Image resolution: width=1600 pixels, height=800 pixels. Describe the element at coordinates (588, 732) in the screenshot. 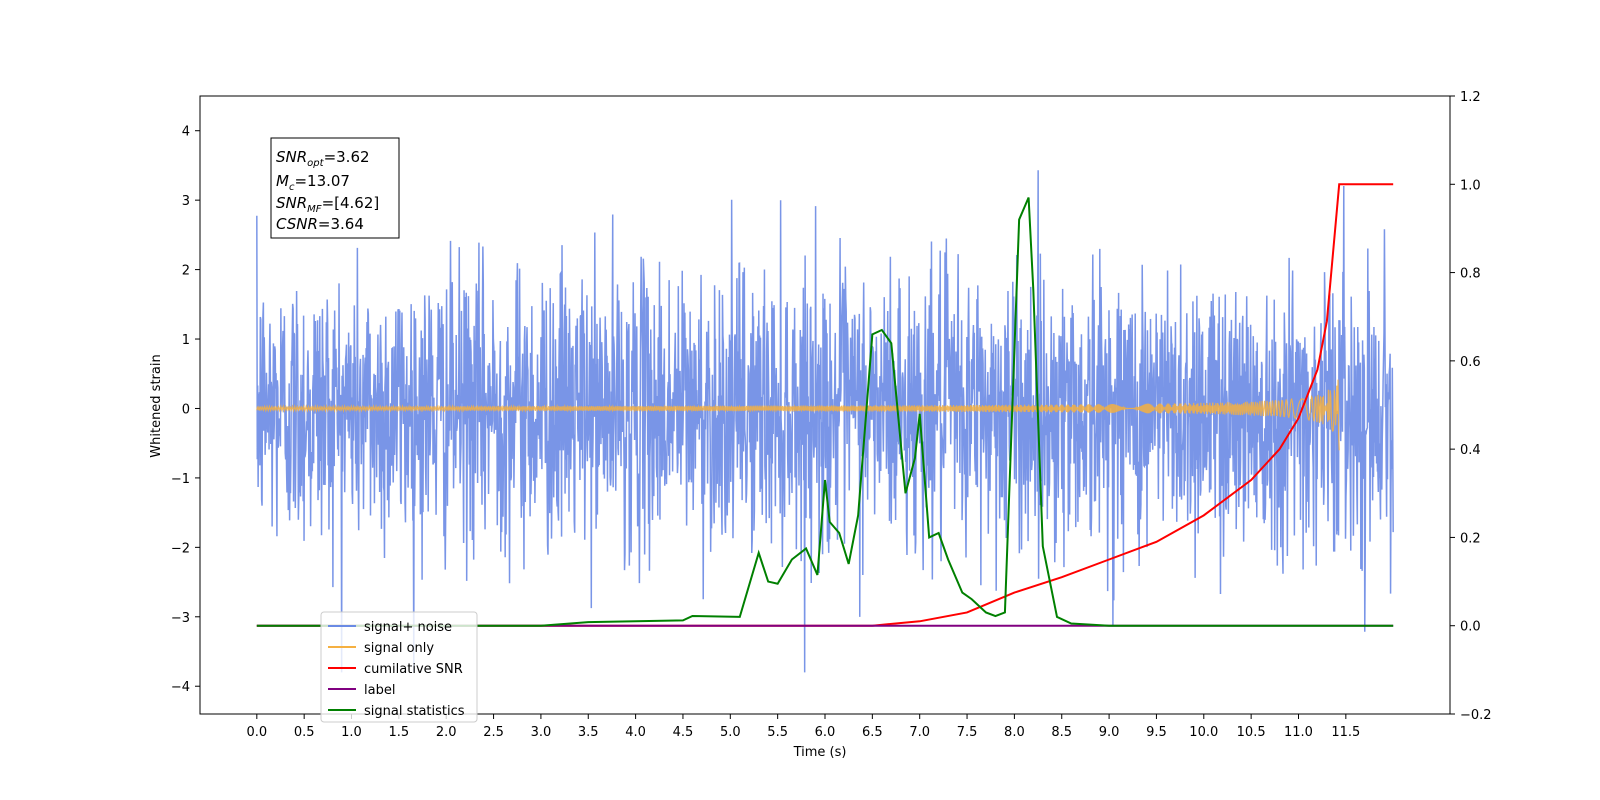

I see `x-tick-label: 3.5` at that location.